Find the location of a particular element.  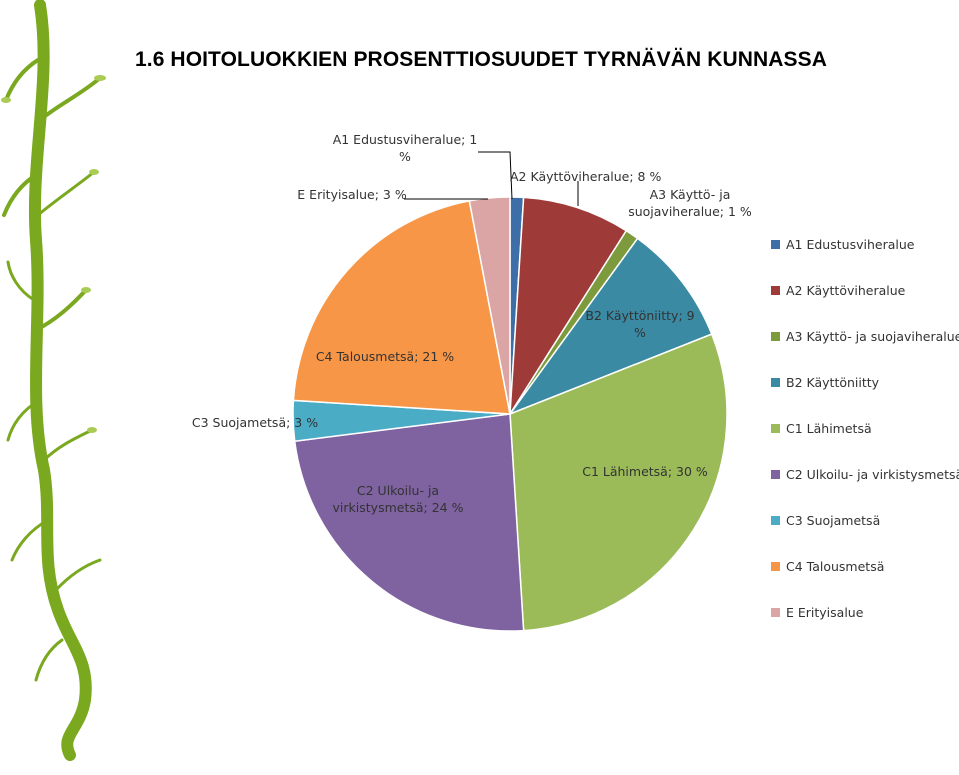

green-branch-icon is located at coordinates (53, 380).